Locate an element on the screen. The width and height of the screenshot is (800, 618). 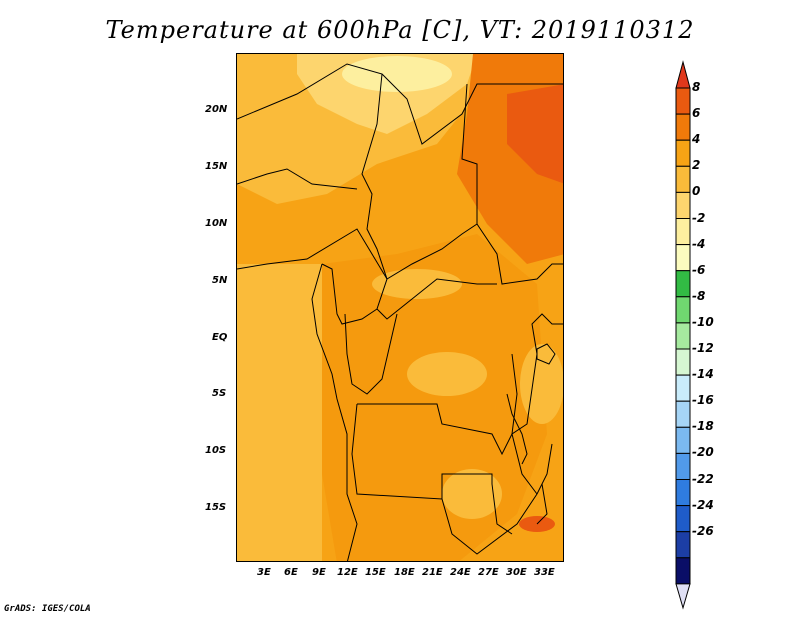
lat-tick-label: 15S is located at coordinates (216, 507).